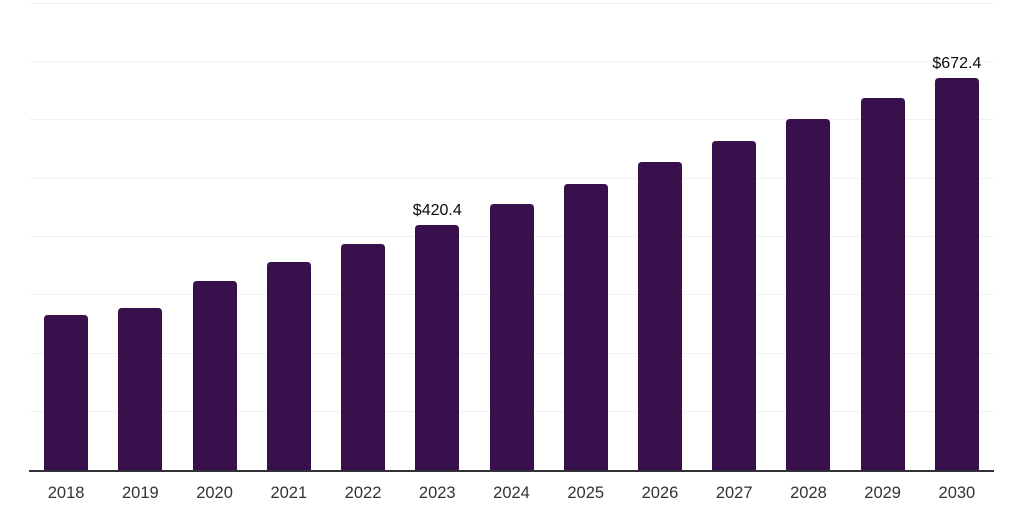  Describe the element at coordinates (140, 493) in the screenshot. I see `x-tick-label-2019: 2019` at that location.